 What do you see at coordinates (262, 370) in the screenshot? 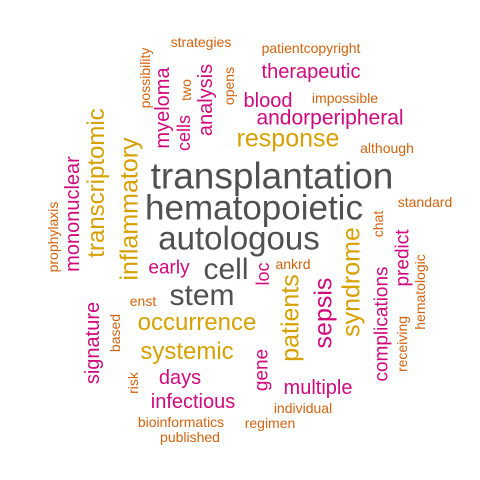
I see `word-gene: gene` at bounding box center [262, 370].